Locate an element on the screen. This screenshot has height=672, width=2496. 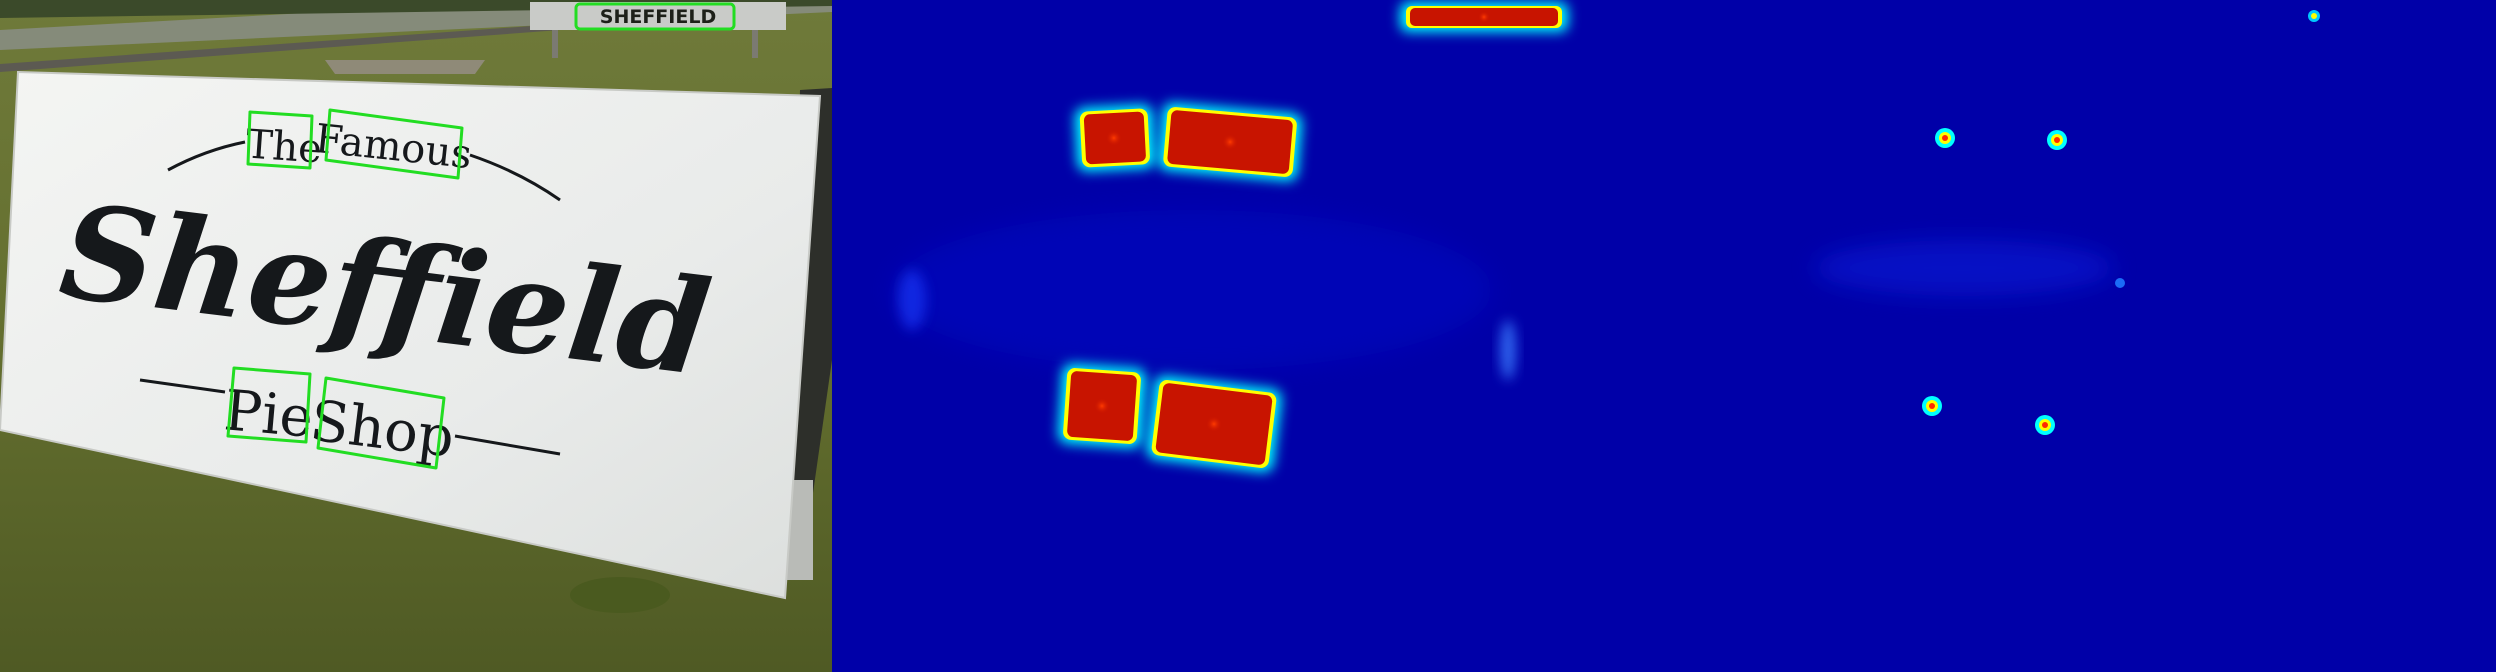
detection-box-the is located at coordinates (280, 140).